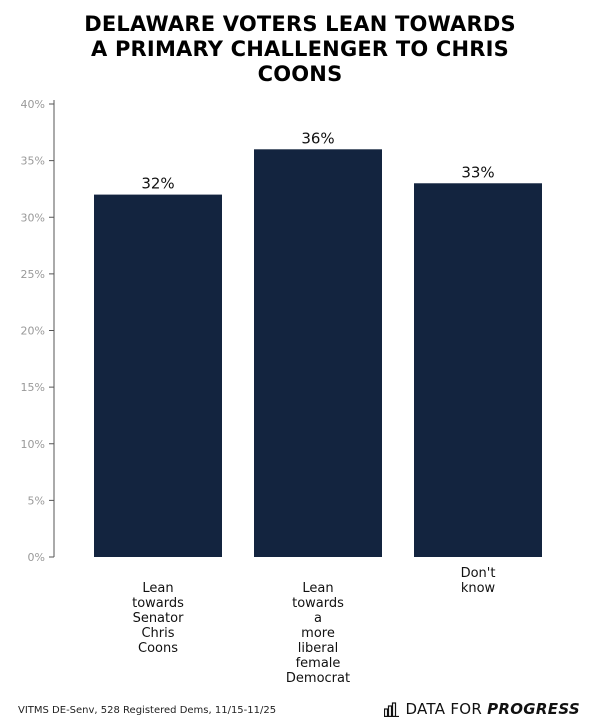 This screenshot has width=600, height=724. What do you see at coordinates (392, 709) in the screenshot?
I see `bar-chart-logo-icon` at bounding box center [392, 709].